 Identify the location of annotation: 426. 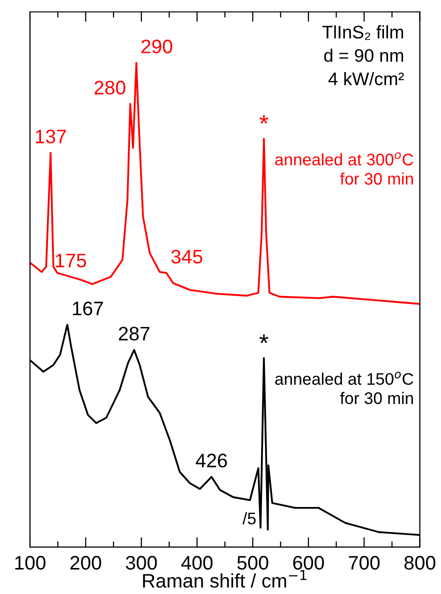
(211, 461).